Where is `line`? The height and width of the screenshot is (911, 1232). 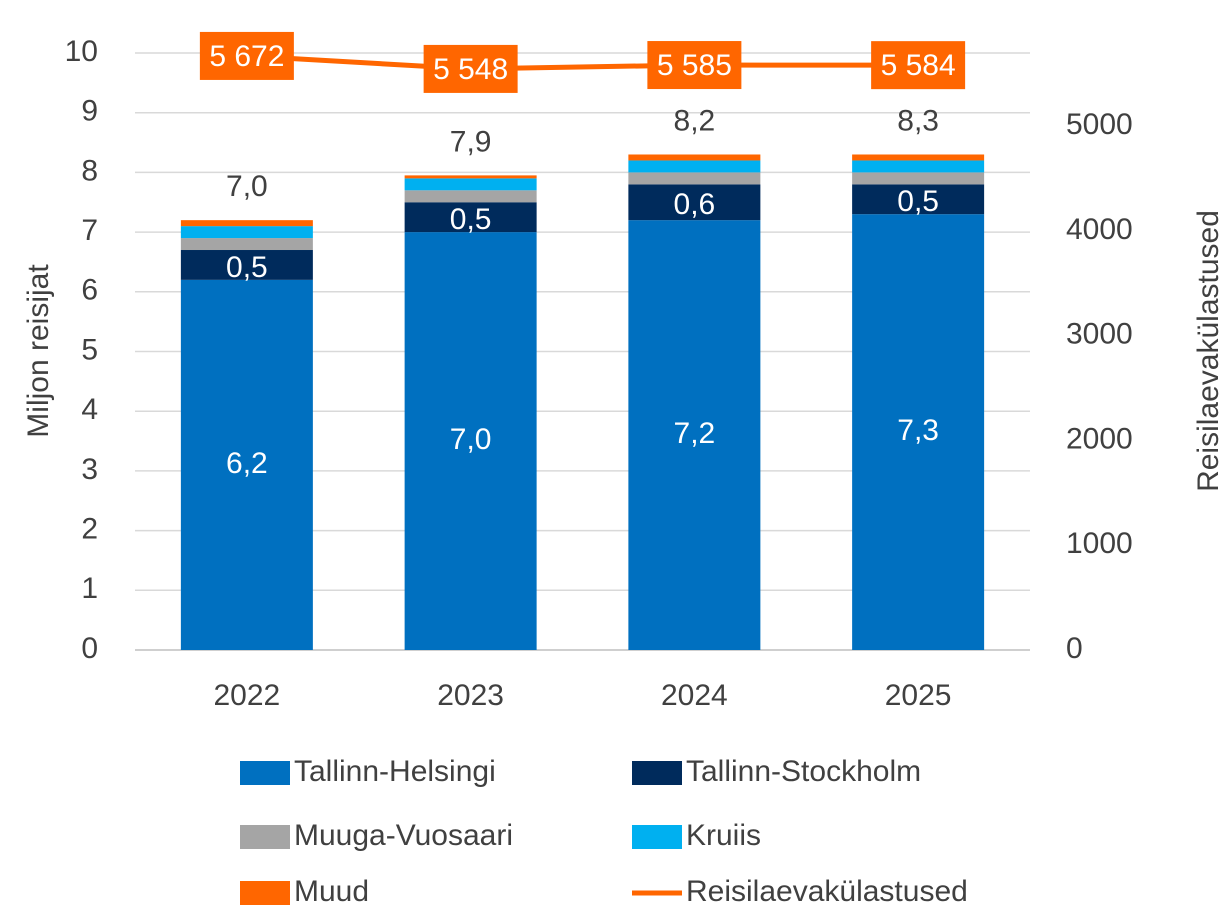
line is located at coordinates (582, 62).